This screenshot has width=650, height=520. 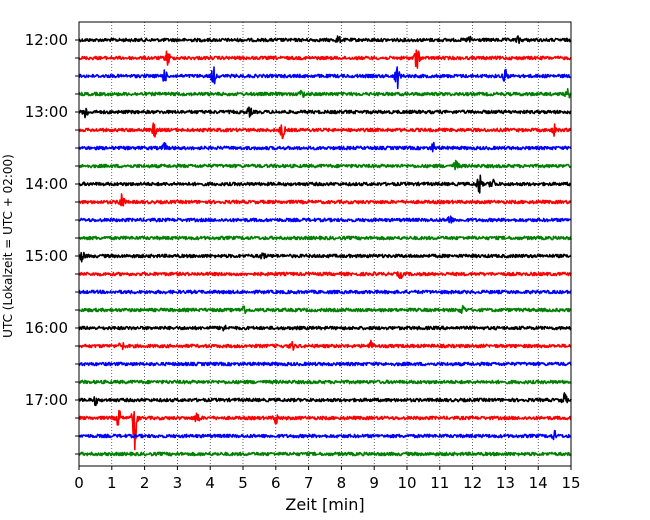 I want to click on x-tick-label: 9, so click(x=374, y=483).